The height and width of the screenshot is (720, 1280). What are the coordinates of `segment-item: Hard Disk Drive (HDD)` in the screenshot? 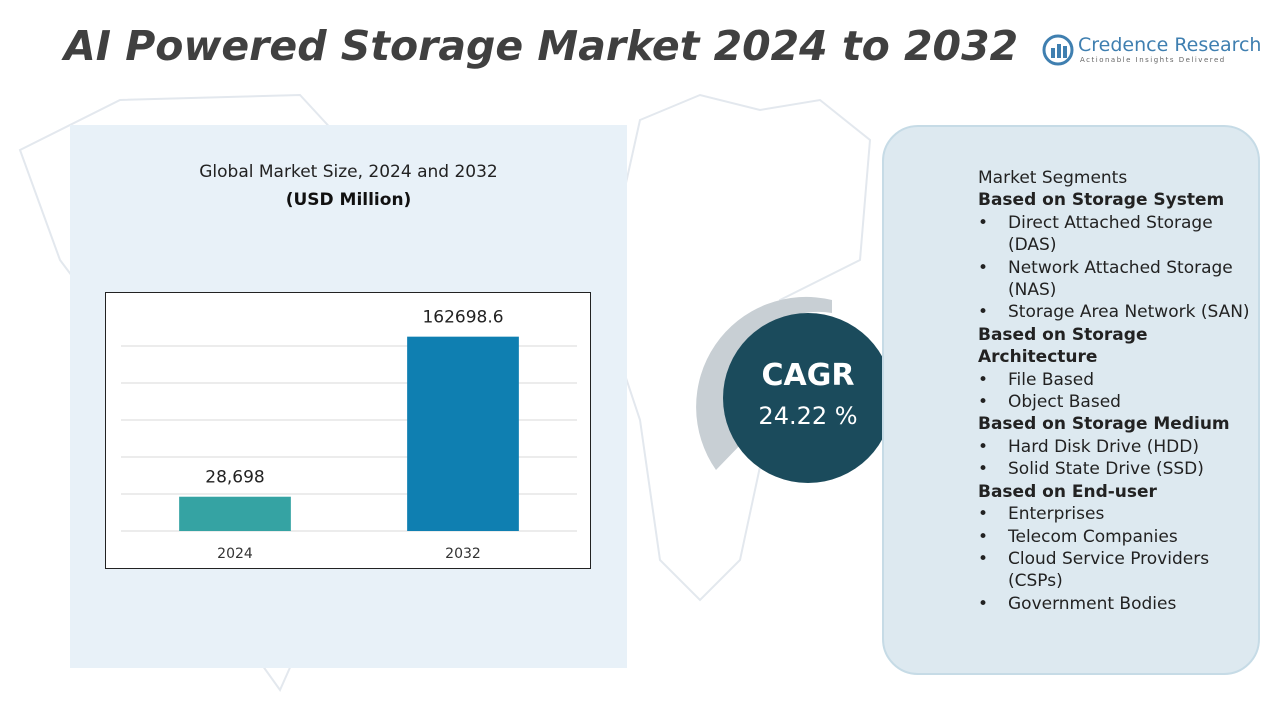 It's located at (1118, 447).